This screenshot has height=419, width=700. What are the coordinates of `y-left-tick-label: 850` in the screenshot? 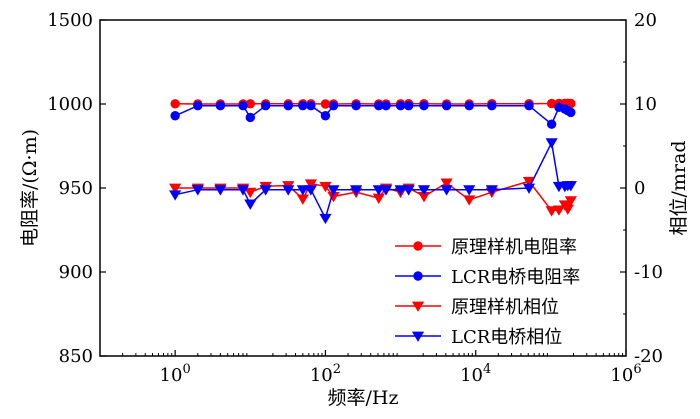 It's located at (76, 356).